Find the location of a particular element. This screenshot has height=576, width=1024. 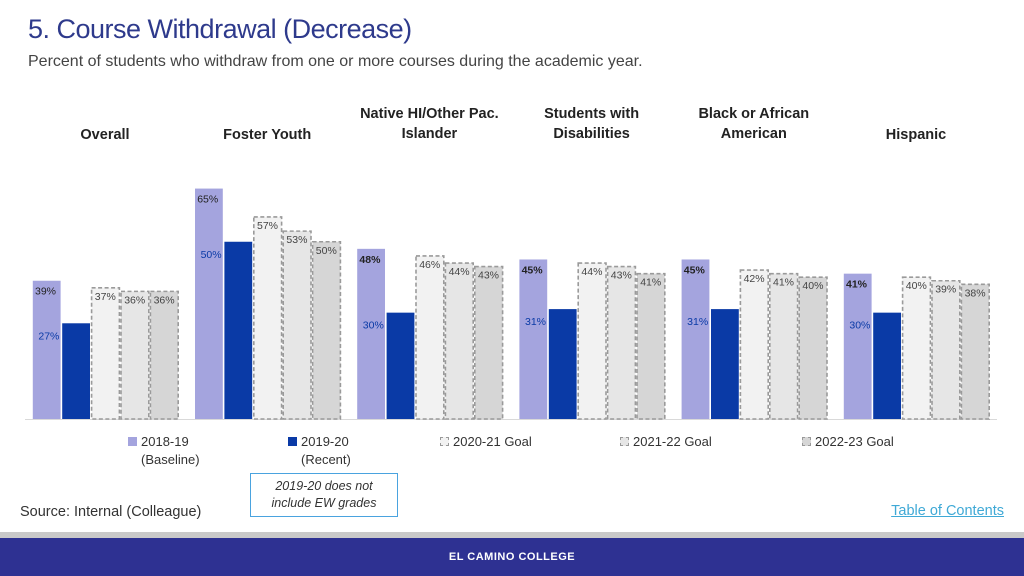

legend-label: 2019-20 is located at coordinates (325, 441).